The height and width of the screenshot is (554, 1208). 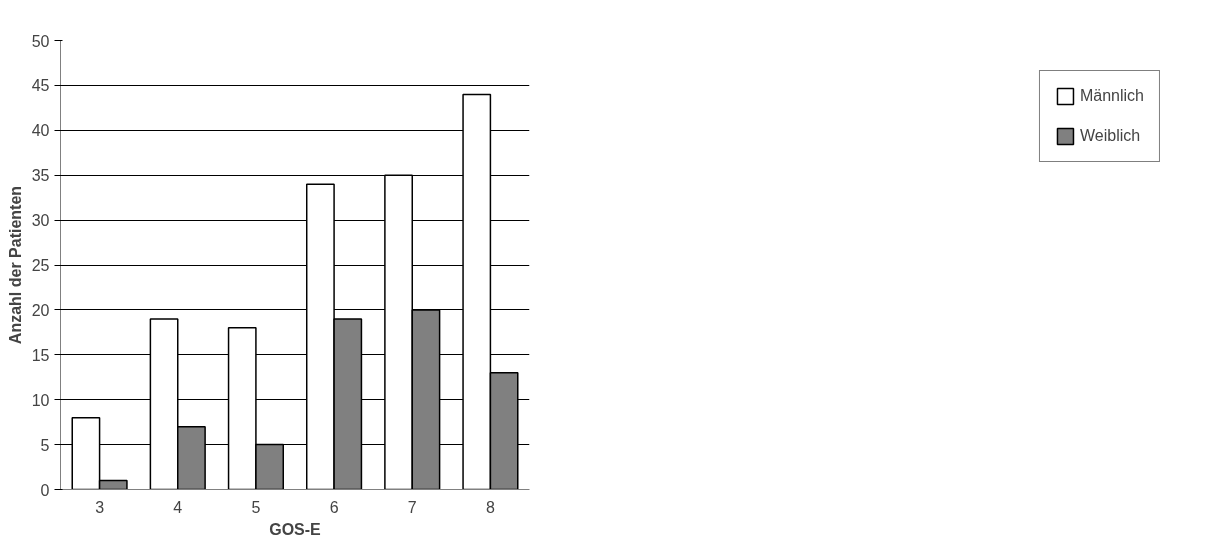 What do you see at coordinates (1111, 96) in the screenshot?
I see `legend-label: Männlich` at bounding box center [1111, 96].